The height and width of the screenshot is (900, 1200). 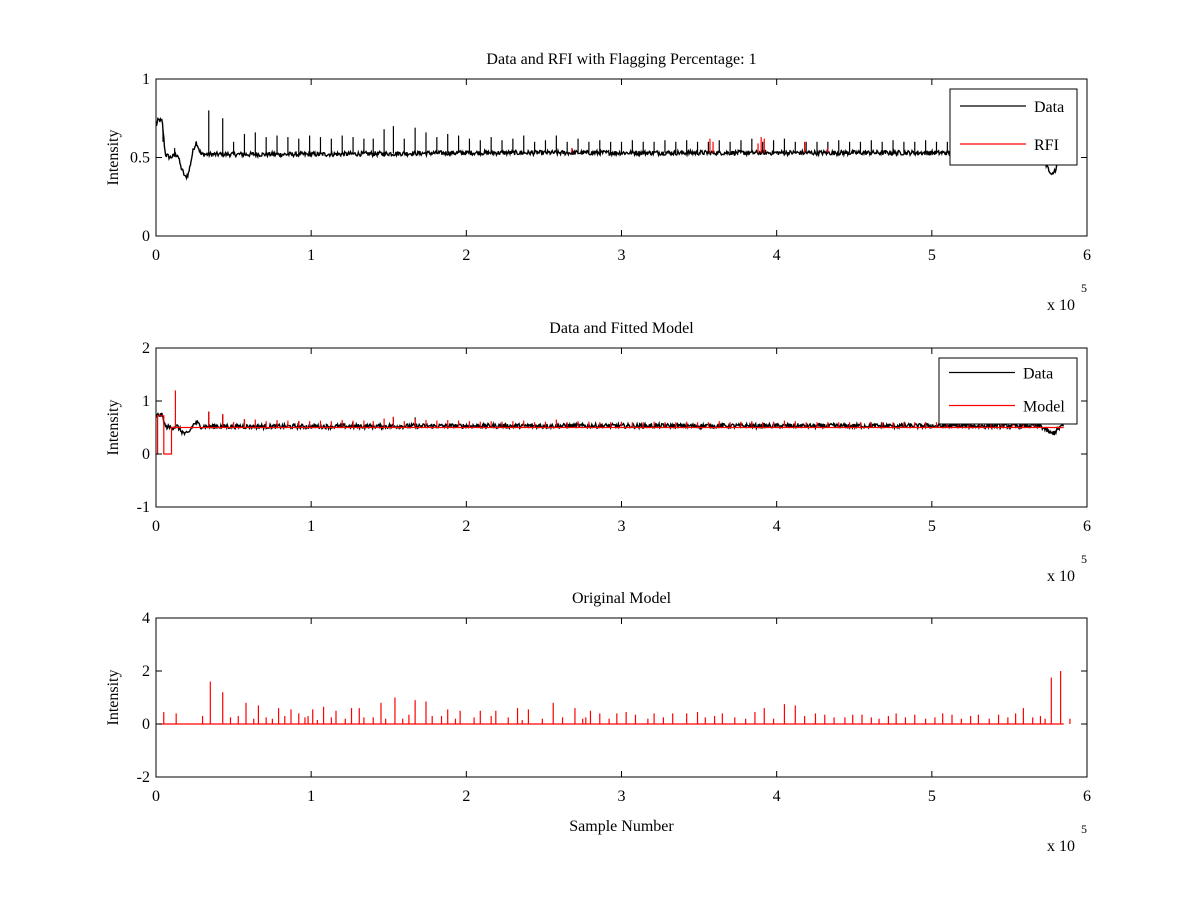 What do you see at coordinates (621, 59) in the screenshot?
I see `chart-title: Data and RFI with Flagging Percentage: 1` at bounding box center [621, 59].